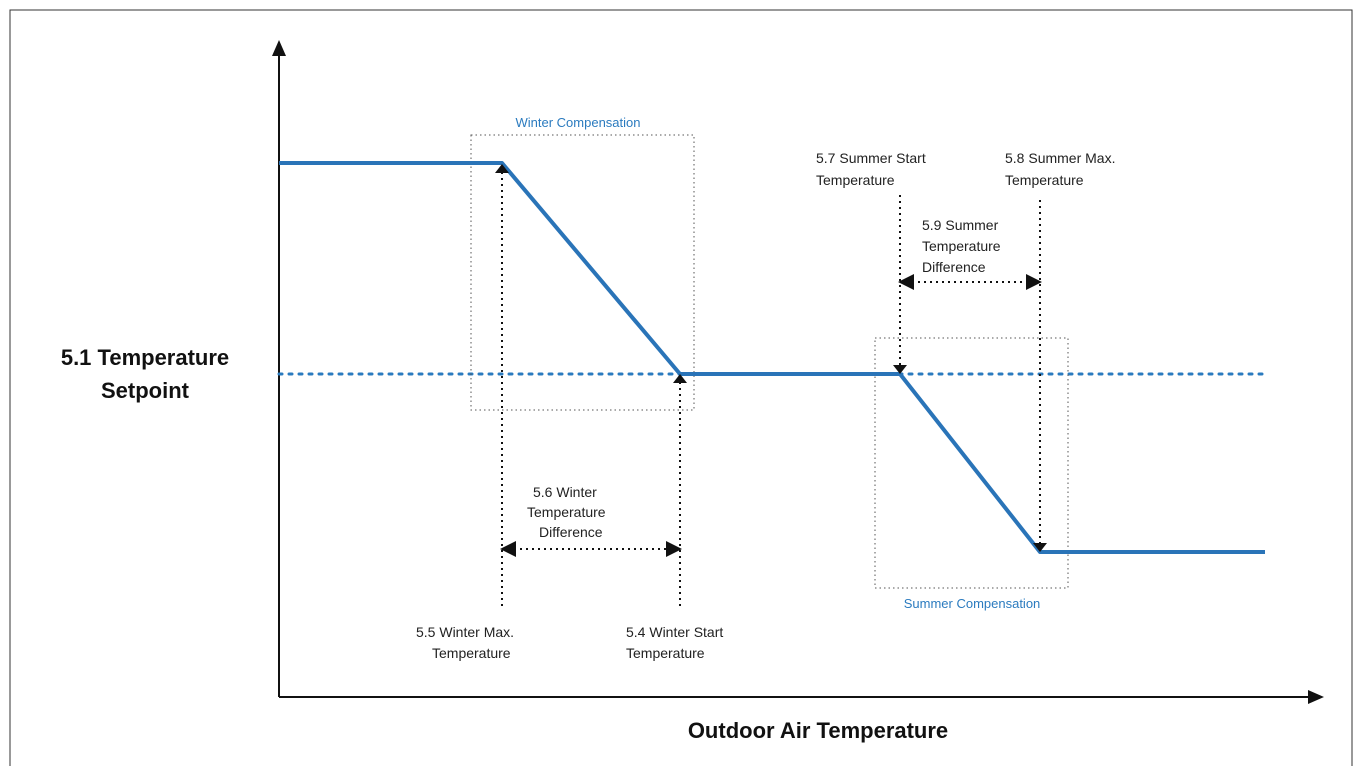  What do you see at coordinates (465, 632) in the screenshot?
I see `label: 5.5 Winter Max.` at bounding box center [465, 632].